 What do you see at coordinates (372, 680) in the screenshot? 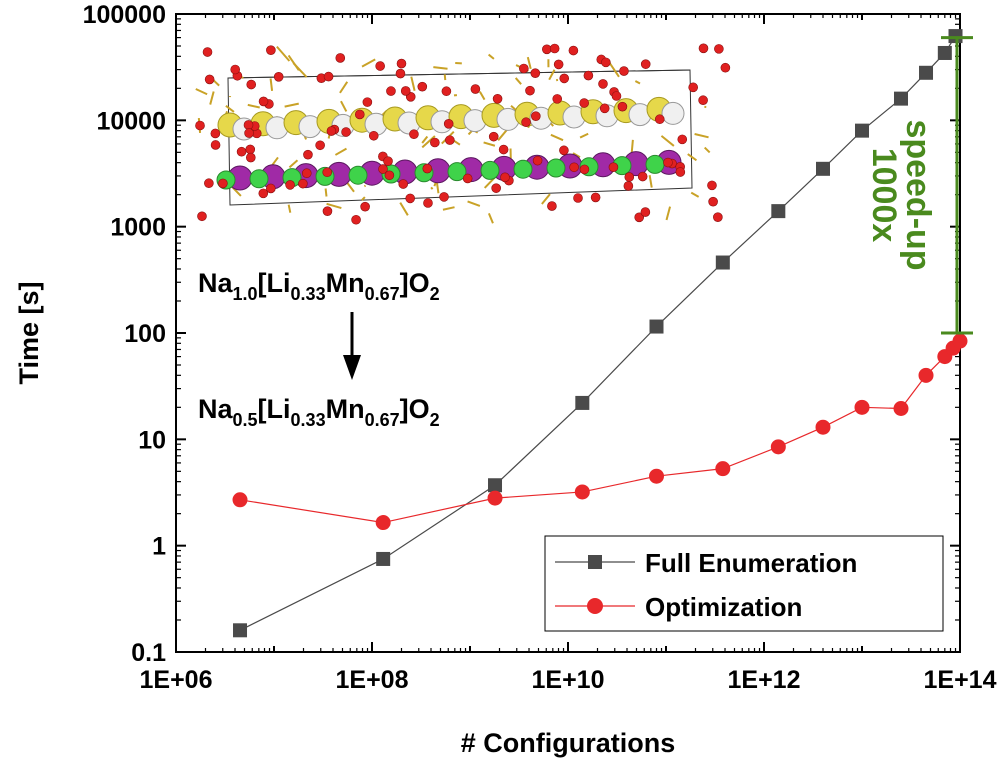
I see `x-tick-label: 1E+08` at bounding box center [372, 680].